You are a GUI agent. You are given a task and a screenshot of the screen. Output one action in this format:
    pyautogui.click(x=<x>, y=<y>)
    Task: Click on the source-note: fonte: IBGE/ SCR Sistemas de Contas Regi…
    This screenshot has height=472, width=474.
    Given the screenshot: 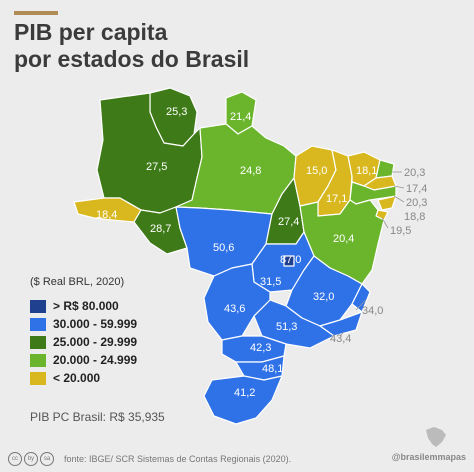 What is the action you would take?
    pyautogui.click(x=178, y=459)
    